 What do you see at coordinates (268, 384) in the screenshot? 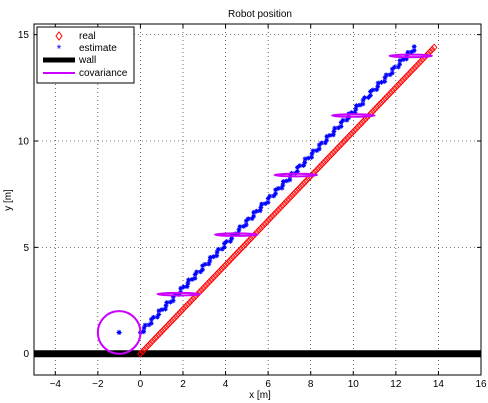
I see `x-tick-label: 6` at bounding box center [268, 384].